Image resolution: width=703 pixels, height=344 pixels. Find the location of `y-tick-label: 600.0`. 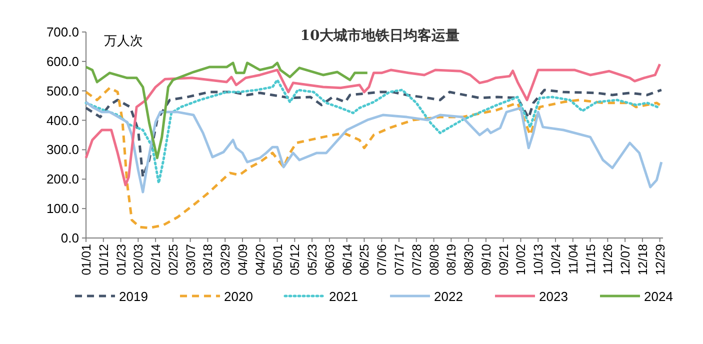

y-tick-label: 600.0 is located at coordinates (62, 61).